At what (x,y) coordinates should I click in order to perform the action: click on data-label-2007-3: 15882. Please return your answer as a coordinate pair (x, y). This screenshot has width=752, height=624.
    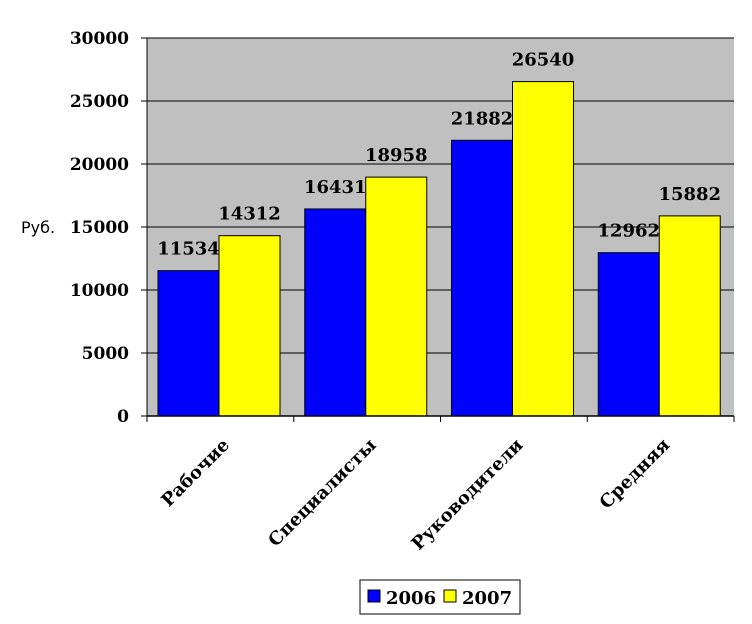
    Looking at the image, I should click on (689, 194).